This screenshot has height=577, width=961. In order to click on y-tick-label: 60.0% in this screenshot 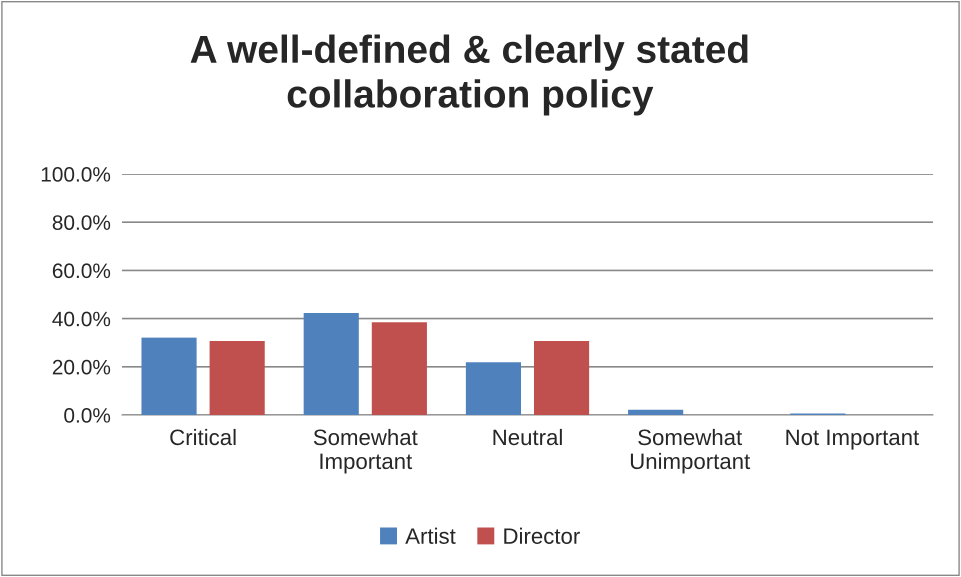, I will do `click(81, 270)`.